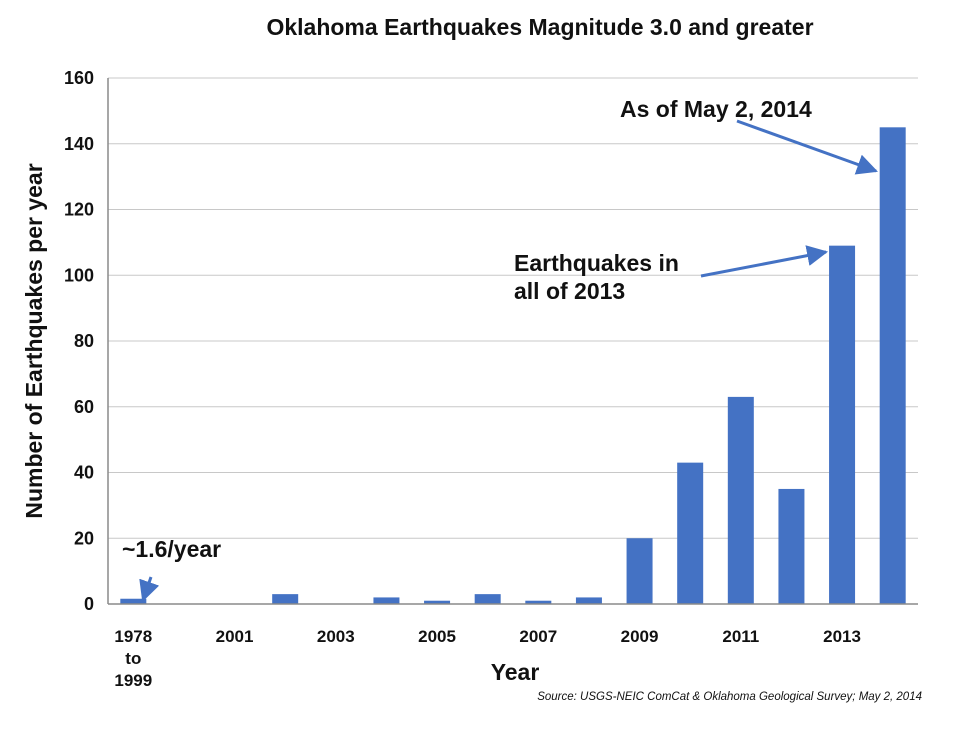 This screenshot has width=955, height=731. Describe the element at coordinates (79, 275) in the screenshot. I see `y-tick-label: 100` at that location.